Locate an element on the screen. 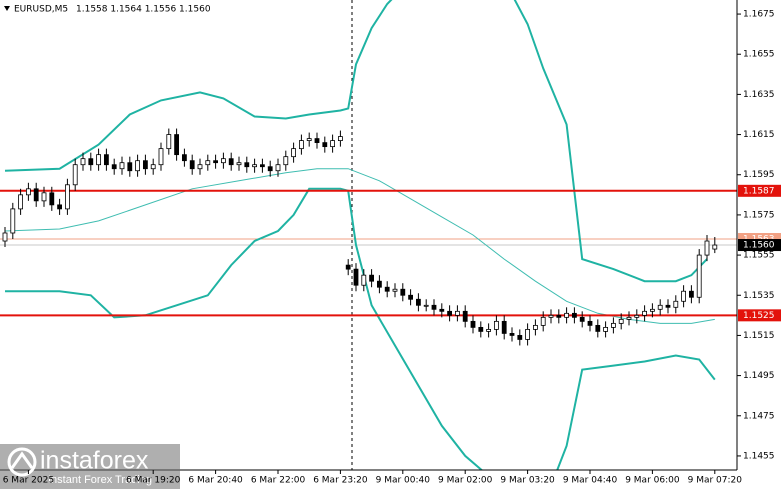 The image size is (781, 489). y-tick-label: 1.1675 is located at coordinates (759, 15).